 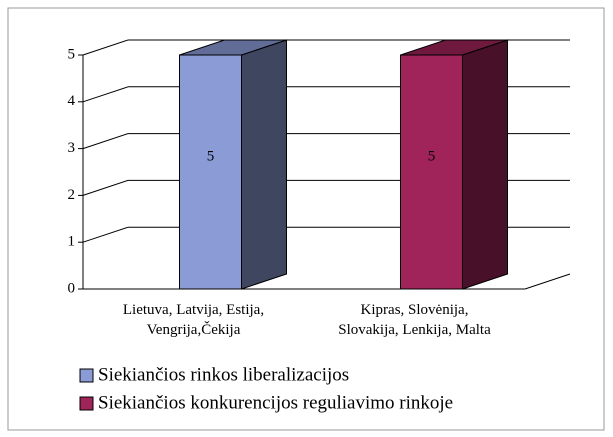 What do you see at coordinates (72, 148) in the screenshot?
I see `y-tick-label: 3` at bounding box center [72, 148].